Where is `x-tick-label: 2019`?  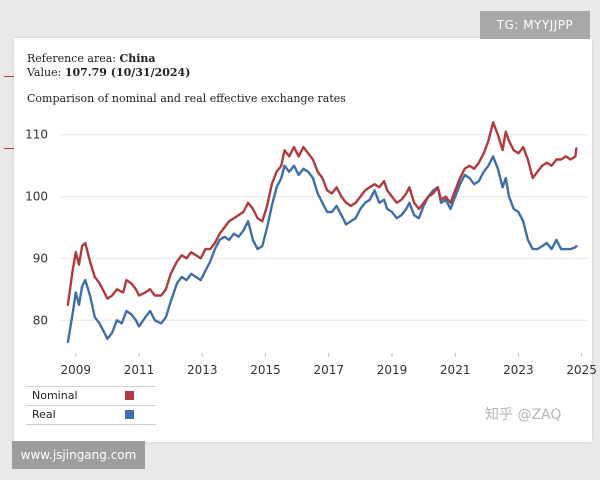
x-tick-label: 2019 is located at coordinates (392, 370).